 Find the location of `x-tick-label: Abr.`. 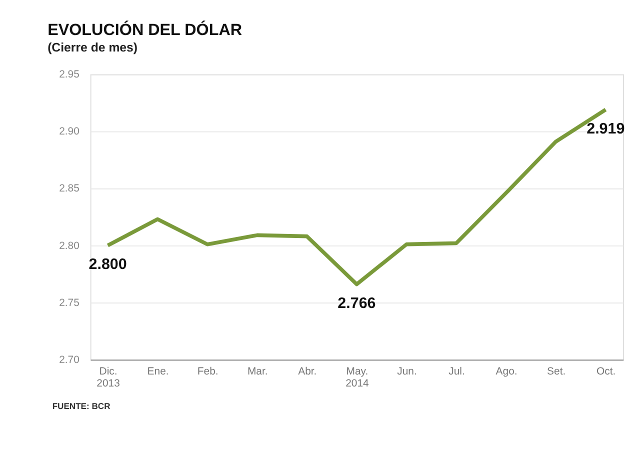

x-tick-label: Abr. is located at coordinates (307, 372).